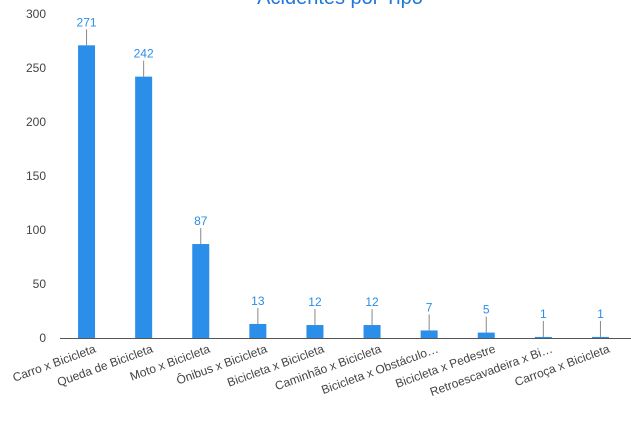  I want to click on data-label: 87, so click(201, 221).